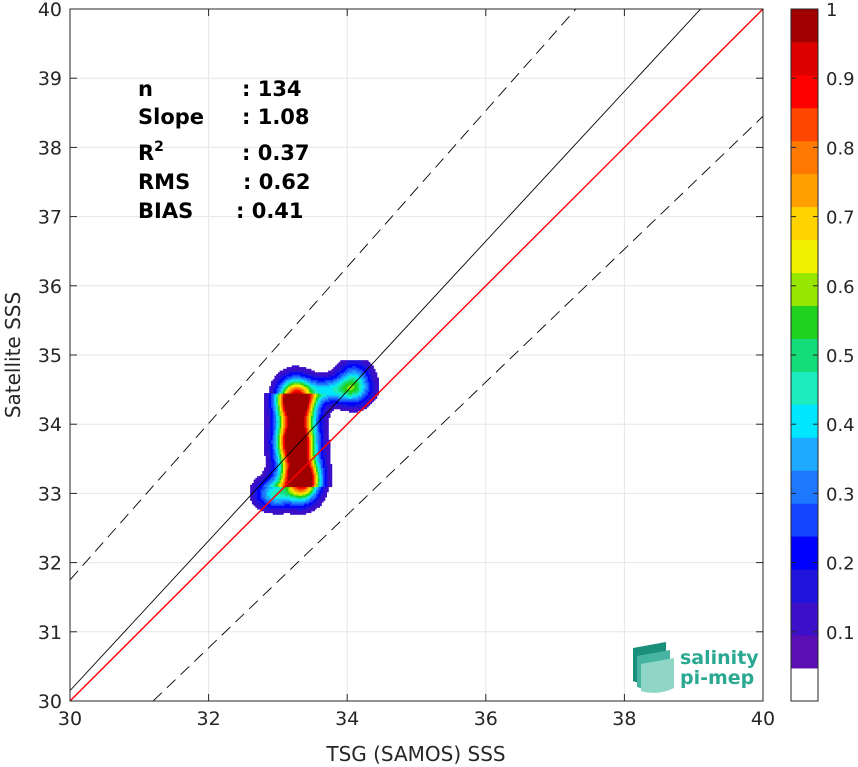  Describe the element at coordinates (763, 719) in the screenshot. I see `x-tick-label: 40` at that location.